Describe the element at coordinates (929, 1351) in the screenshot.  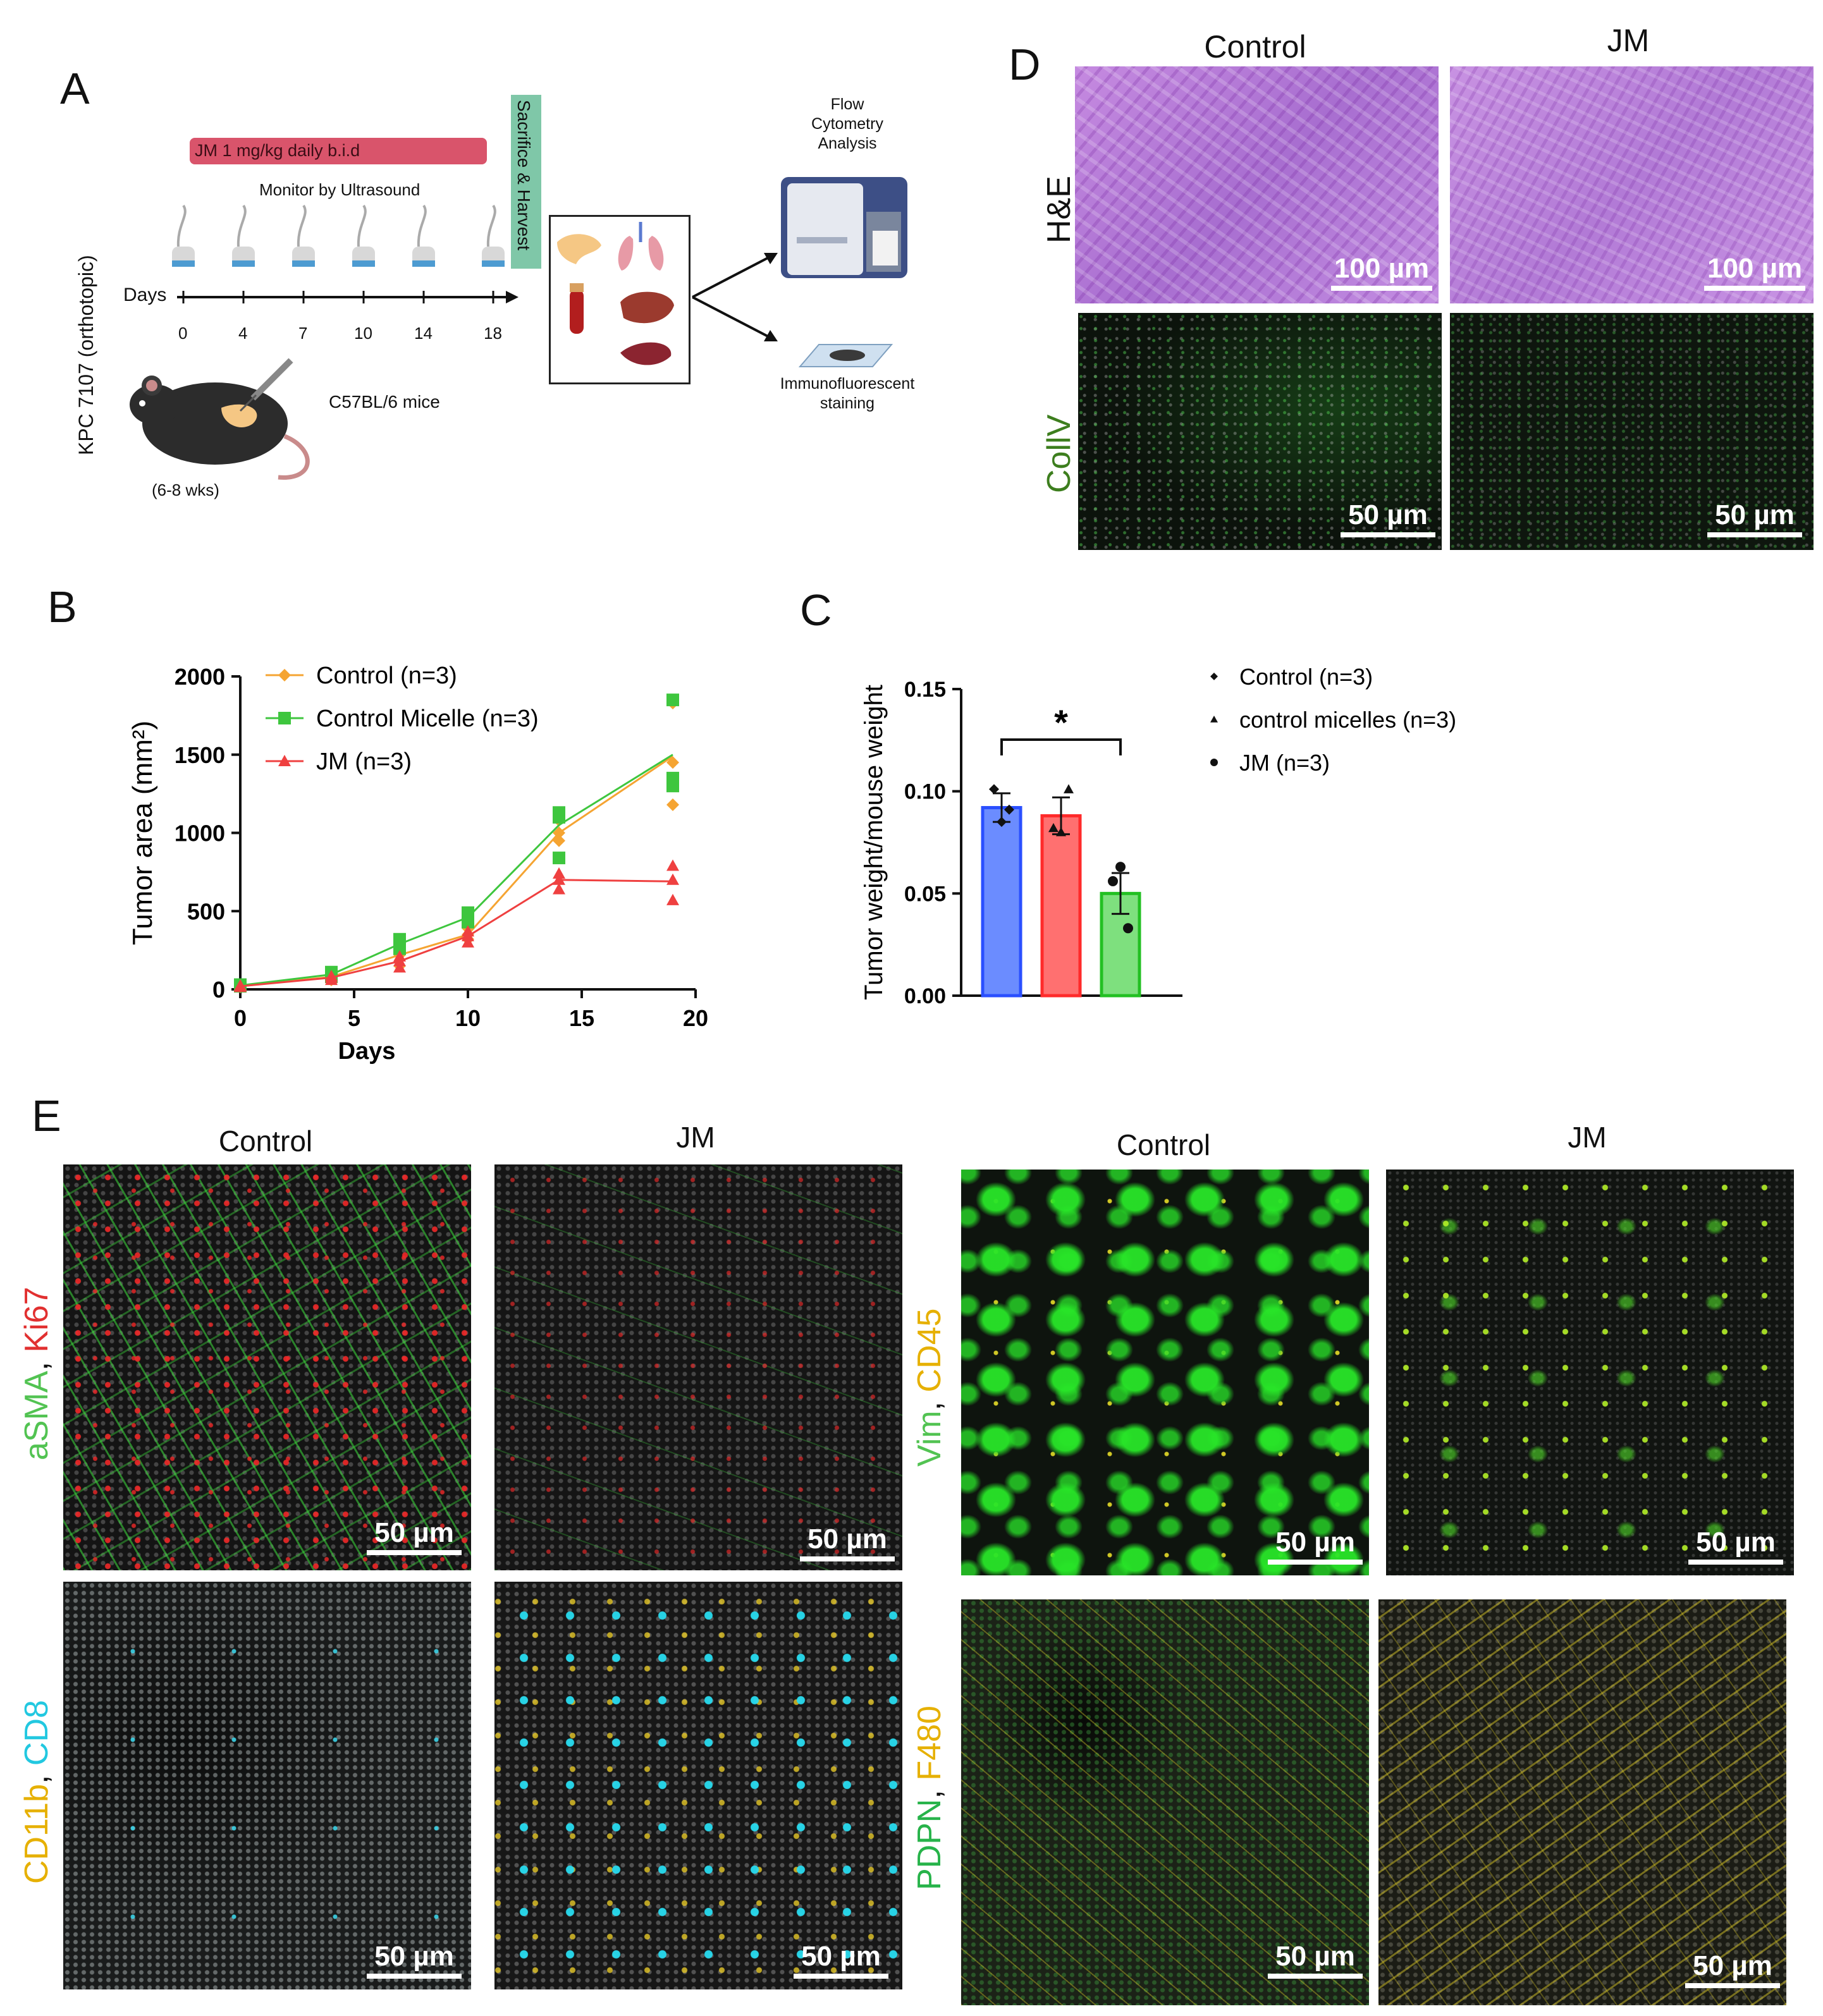
I see `marker-name: CD45` at that location.